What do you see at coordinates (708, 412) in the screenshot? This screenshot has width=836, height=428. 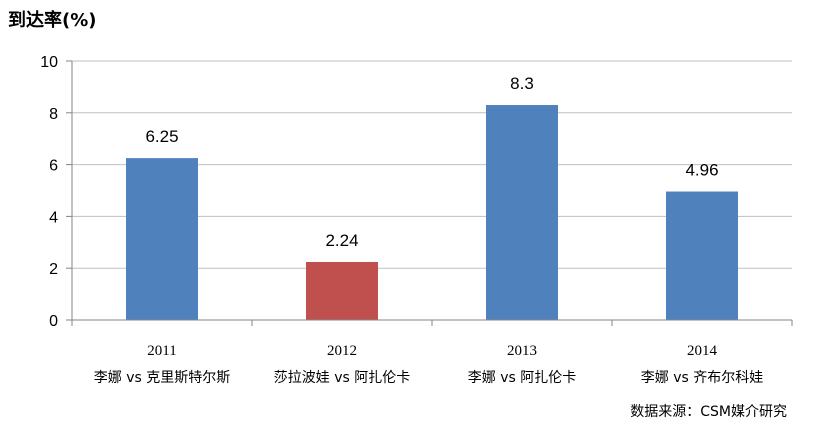 I see `source-note: 数据来源：CSM媒介研究` at bounding box center [708, 412].